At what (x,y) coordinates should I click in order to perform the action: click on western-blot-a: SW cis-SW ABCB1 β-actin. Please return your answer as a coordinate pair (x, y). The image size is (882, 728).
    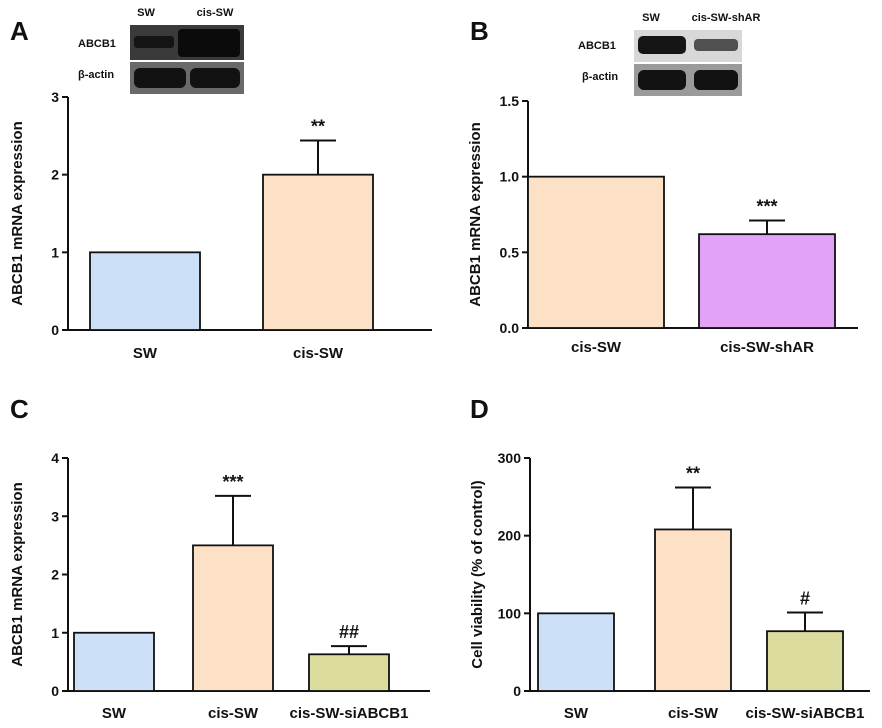
    Looking at the image, I should click on (161, 50).